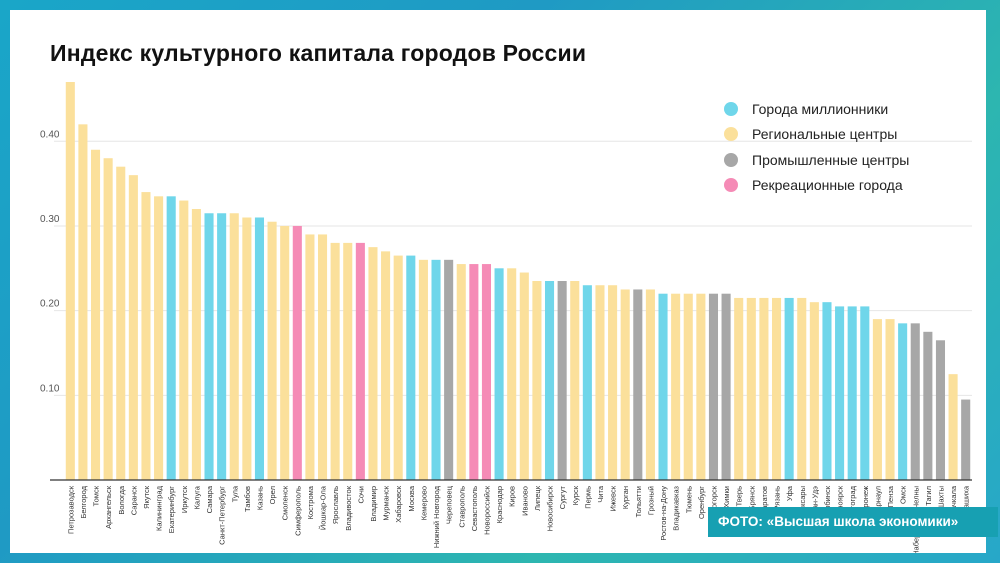 Image resolution: width=1000 pixels, height=563 pixels. Describe the element at coordinates (449, 504) in the screenshot. I see `x-tick-label: Череповец` at that location.